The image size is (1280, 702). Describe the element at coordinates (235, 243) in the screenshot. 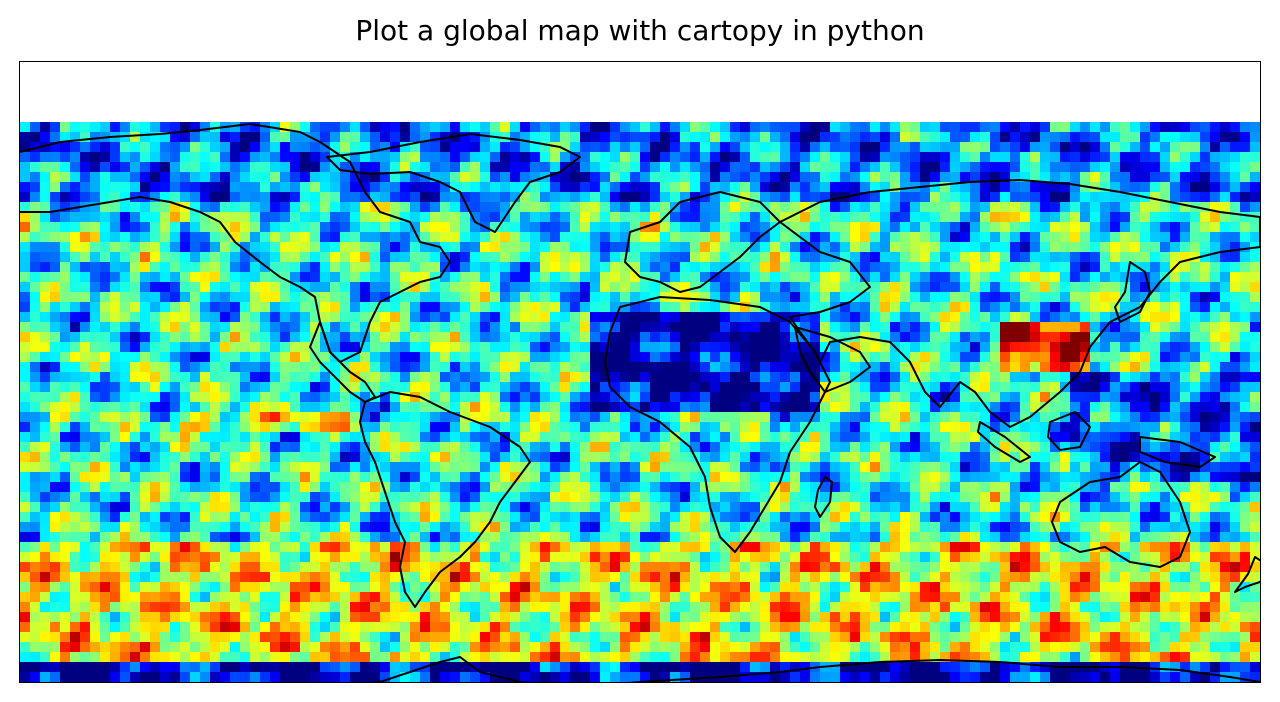

I see `coastline-north-america` at that location.